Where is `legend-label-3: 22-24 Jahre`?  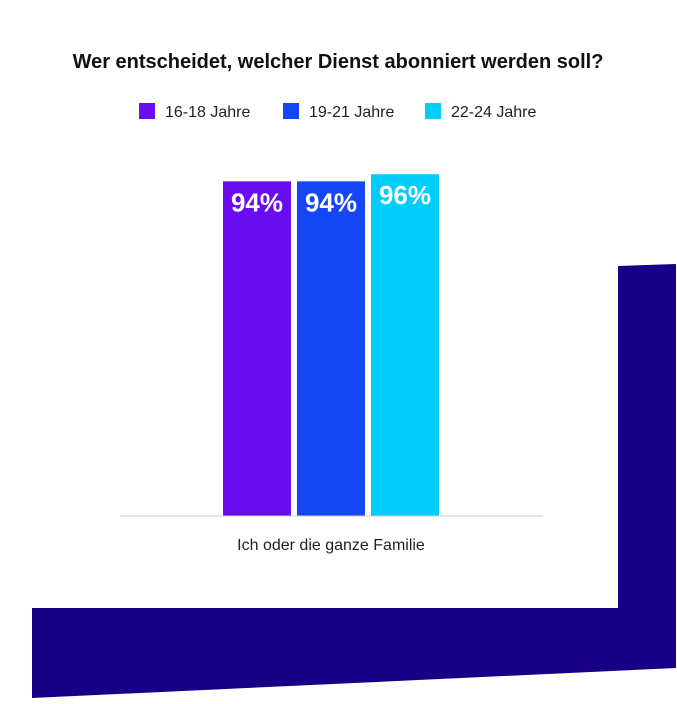 legend-label-3: 22-24 Jahre is located at coordinates (493, 112).